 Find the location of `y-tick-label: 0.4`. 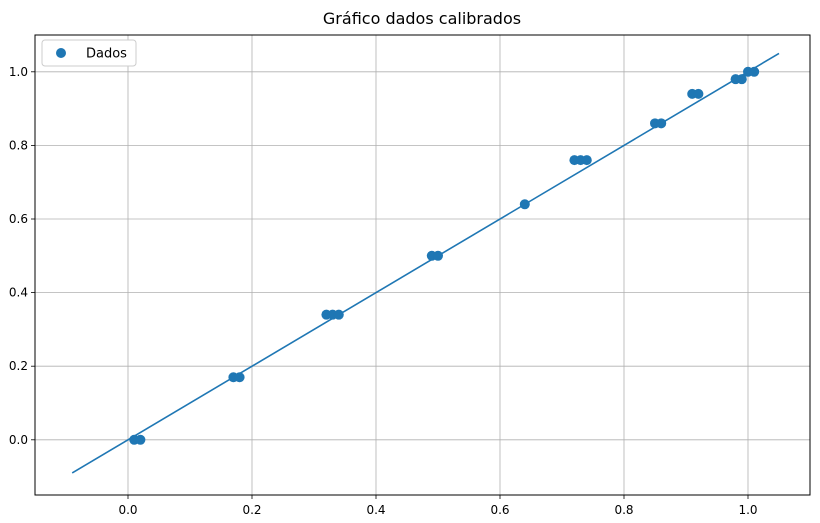

y-tick-label: 0.4 is located at coordinates (18, 293).